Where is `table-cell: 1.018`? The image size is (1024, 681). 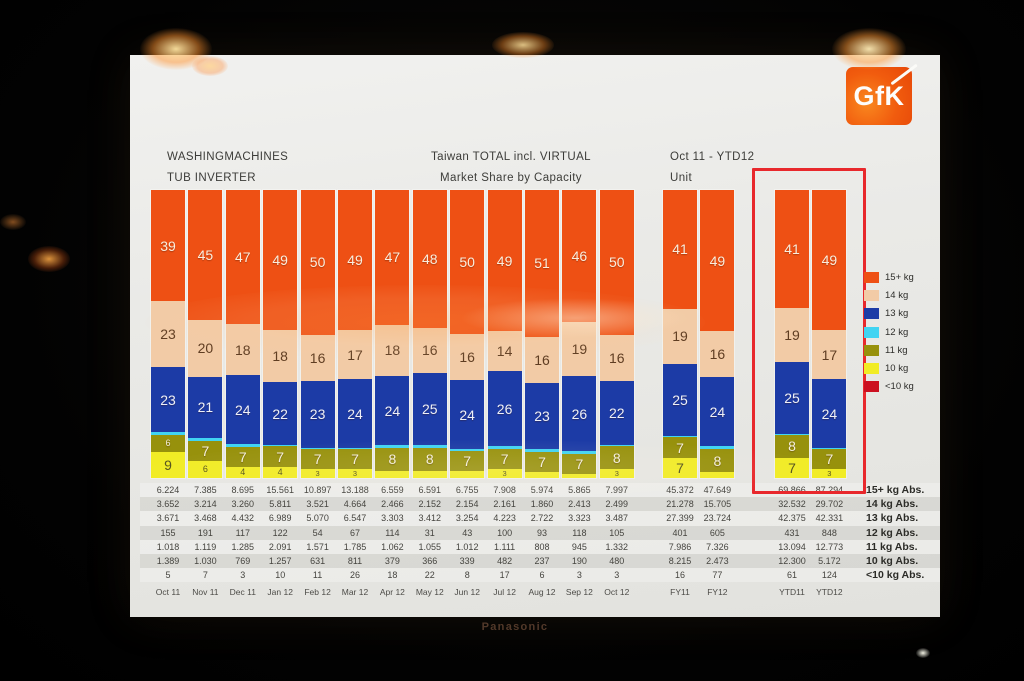
table-cell: 1.018 is located at coordinates (168, 546).